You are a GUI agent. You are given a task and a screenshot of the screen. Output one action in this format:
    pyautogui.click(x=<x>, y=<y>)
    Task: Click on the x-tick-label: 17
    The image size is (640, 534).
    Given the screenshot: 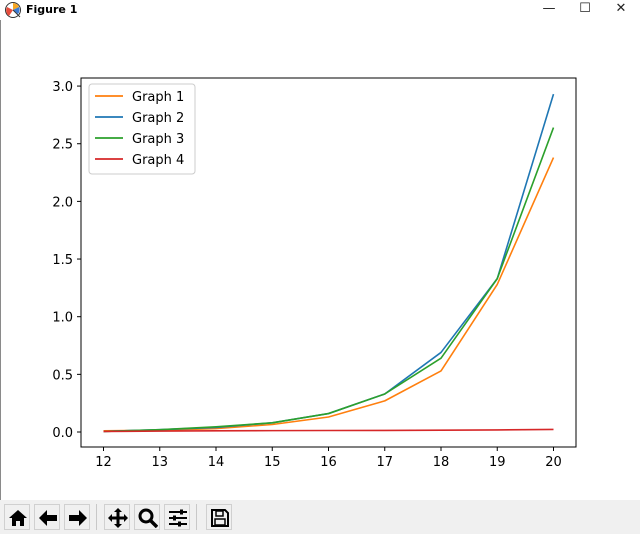 What is the action you would take?
    pyautogui.click(x=384, y=462)
    